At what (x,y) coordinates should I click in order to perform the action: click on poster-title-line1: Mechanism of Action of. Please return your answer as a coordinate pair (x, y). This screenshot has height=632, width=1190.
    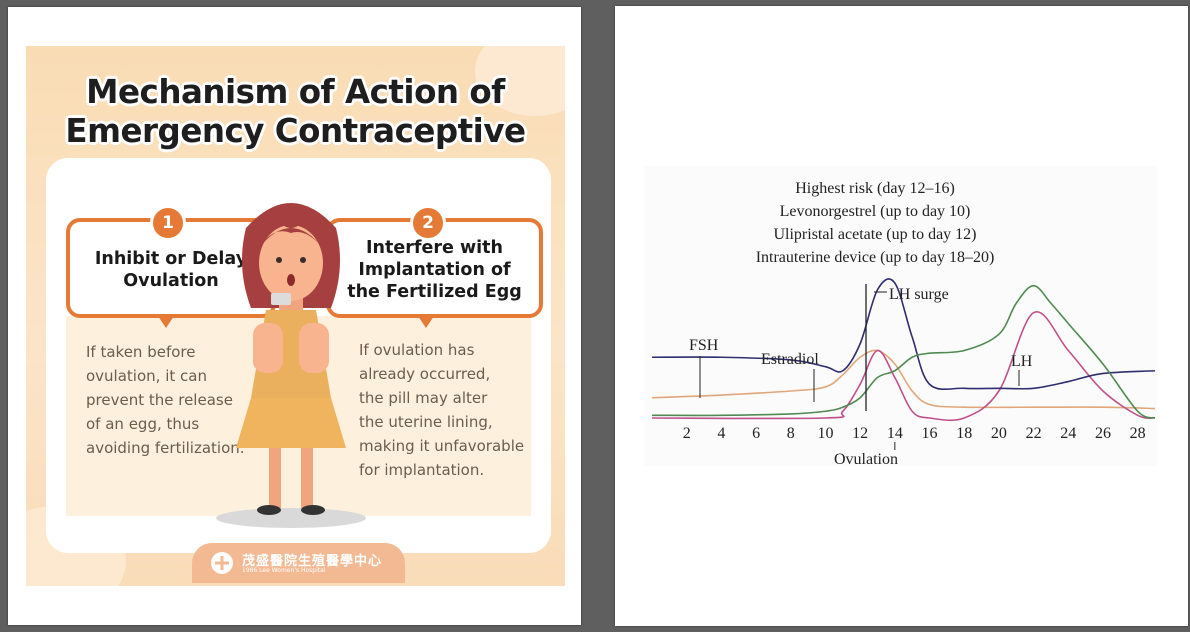
    Looking at the image, I should click on (295, 92).